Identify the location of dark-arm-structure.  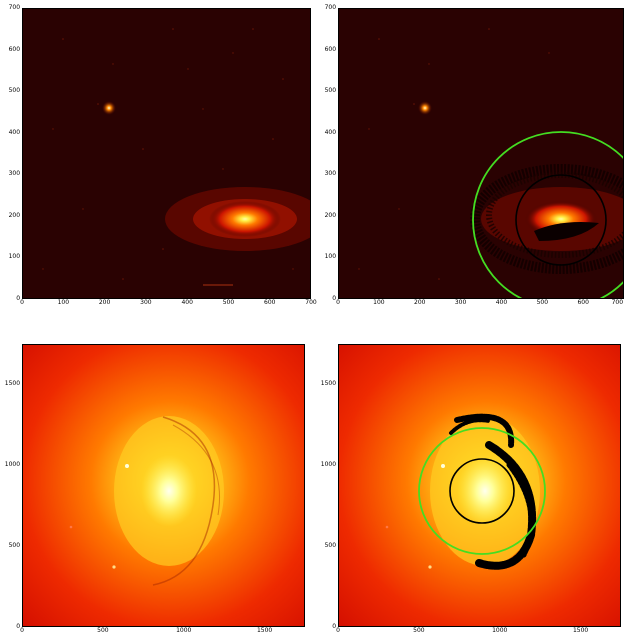
(492, 491).